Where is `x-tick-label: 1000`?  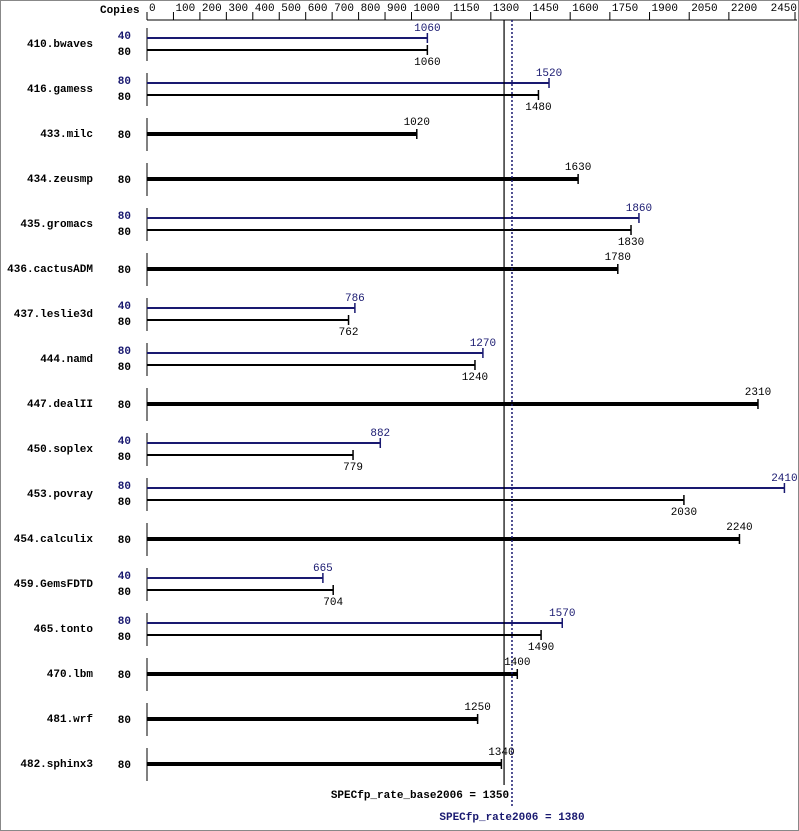 x-tick-label: 1000 is located at coordinates (426, 9).